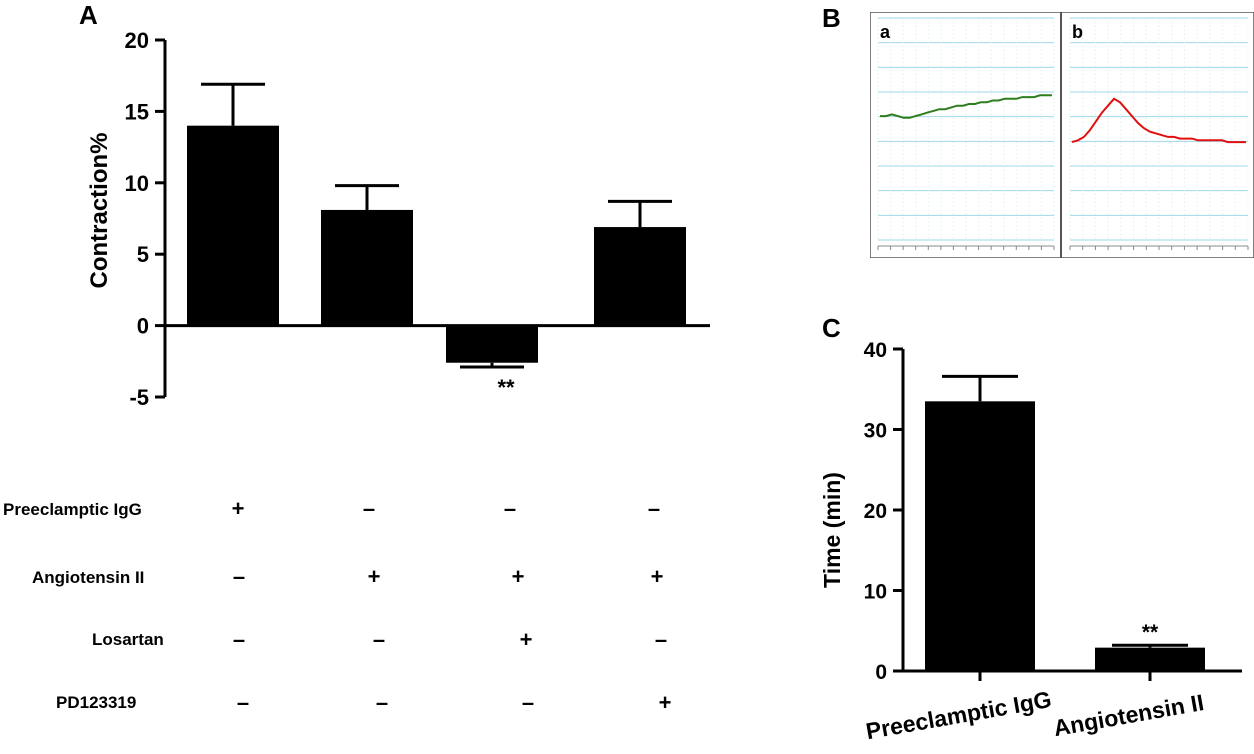  What do you see at coordinates (72, 509) in the screenshot?
I see `condition-label-preeclamptic-igg: Preeclamptic IgG` at bounding box center [72, 509].